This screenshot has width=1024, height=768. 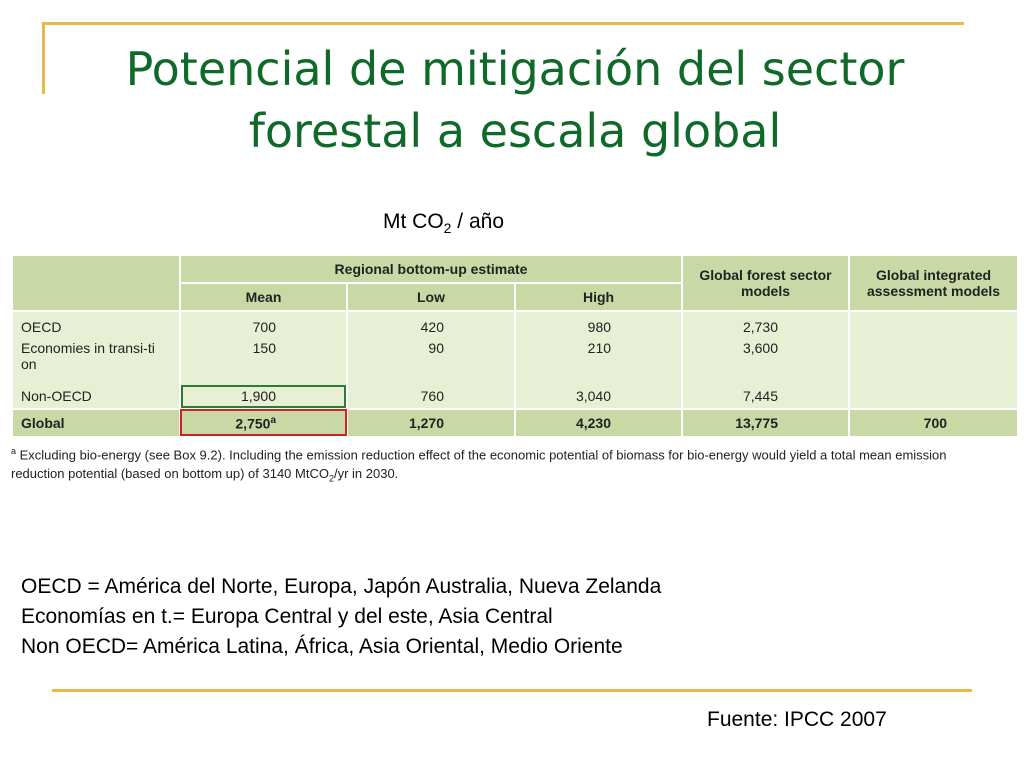 I want to click on cell-integrated: 700, so click(x=934, y=422).